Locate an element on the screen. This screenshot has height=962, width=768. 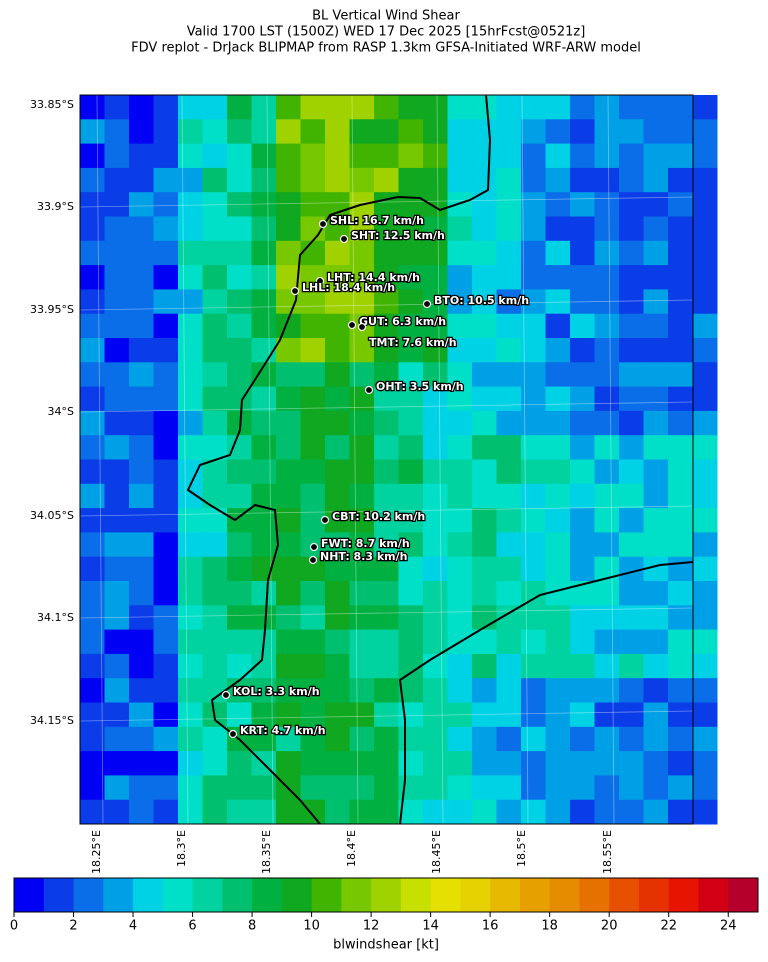
lon-label: 18.5°E is located at coordinates (521, 848).